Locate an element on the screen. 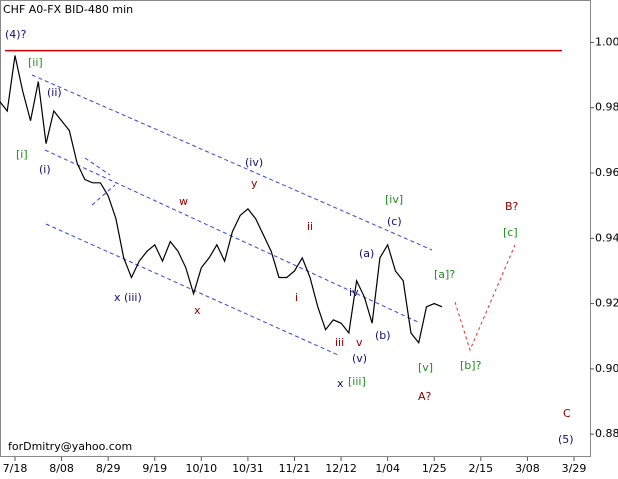 The image size is (618, 479). wave-label: w is located at coordinates (183, 201).